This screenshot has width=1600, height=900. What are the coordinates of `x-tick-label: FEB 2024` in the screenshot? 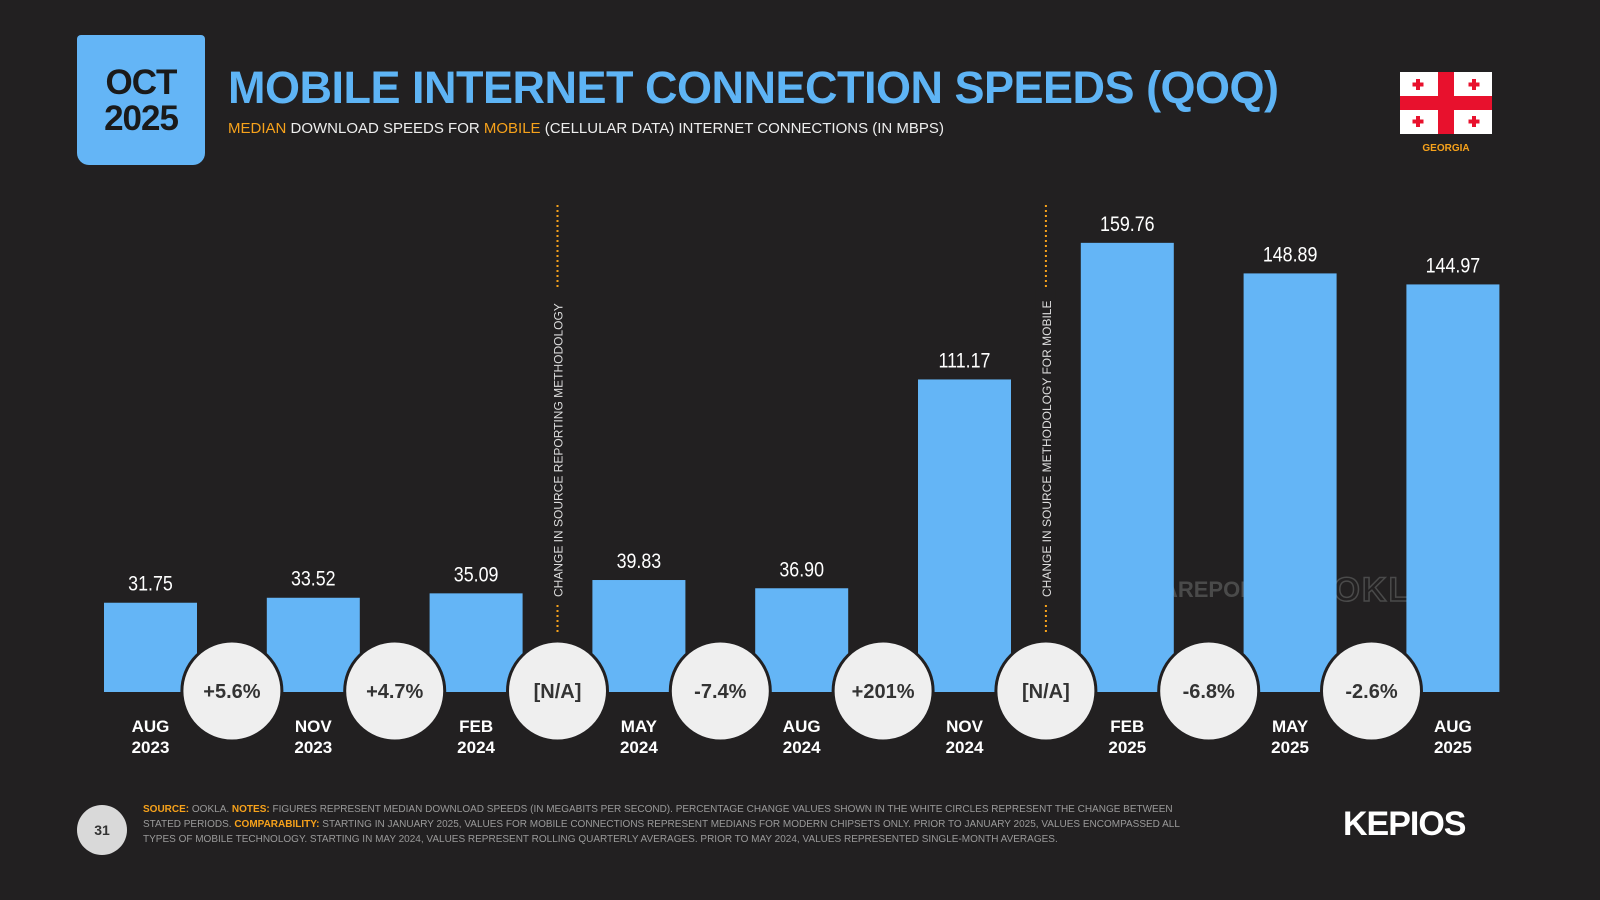 It's located at (476, 737).